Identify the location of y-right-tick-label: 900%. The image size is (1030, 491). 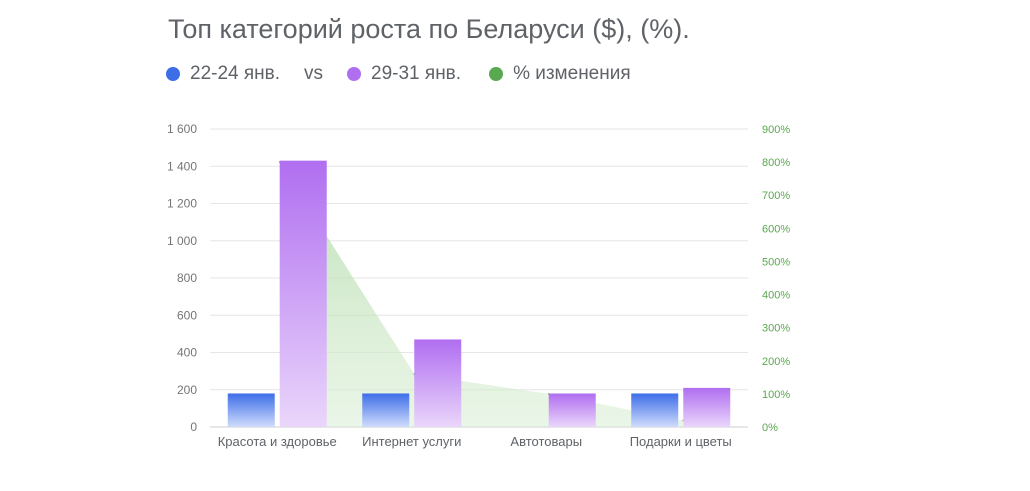
(776, 130).